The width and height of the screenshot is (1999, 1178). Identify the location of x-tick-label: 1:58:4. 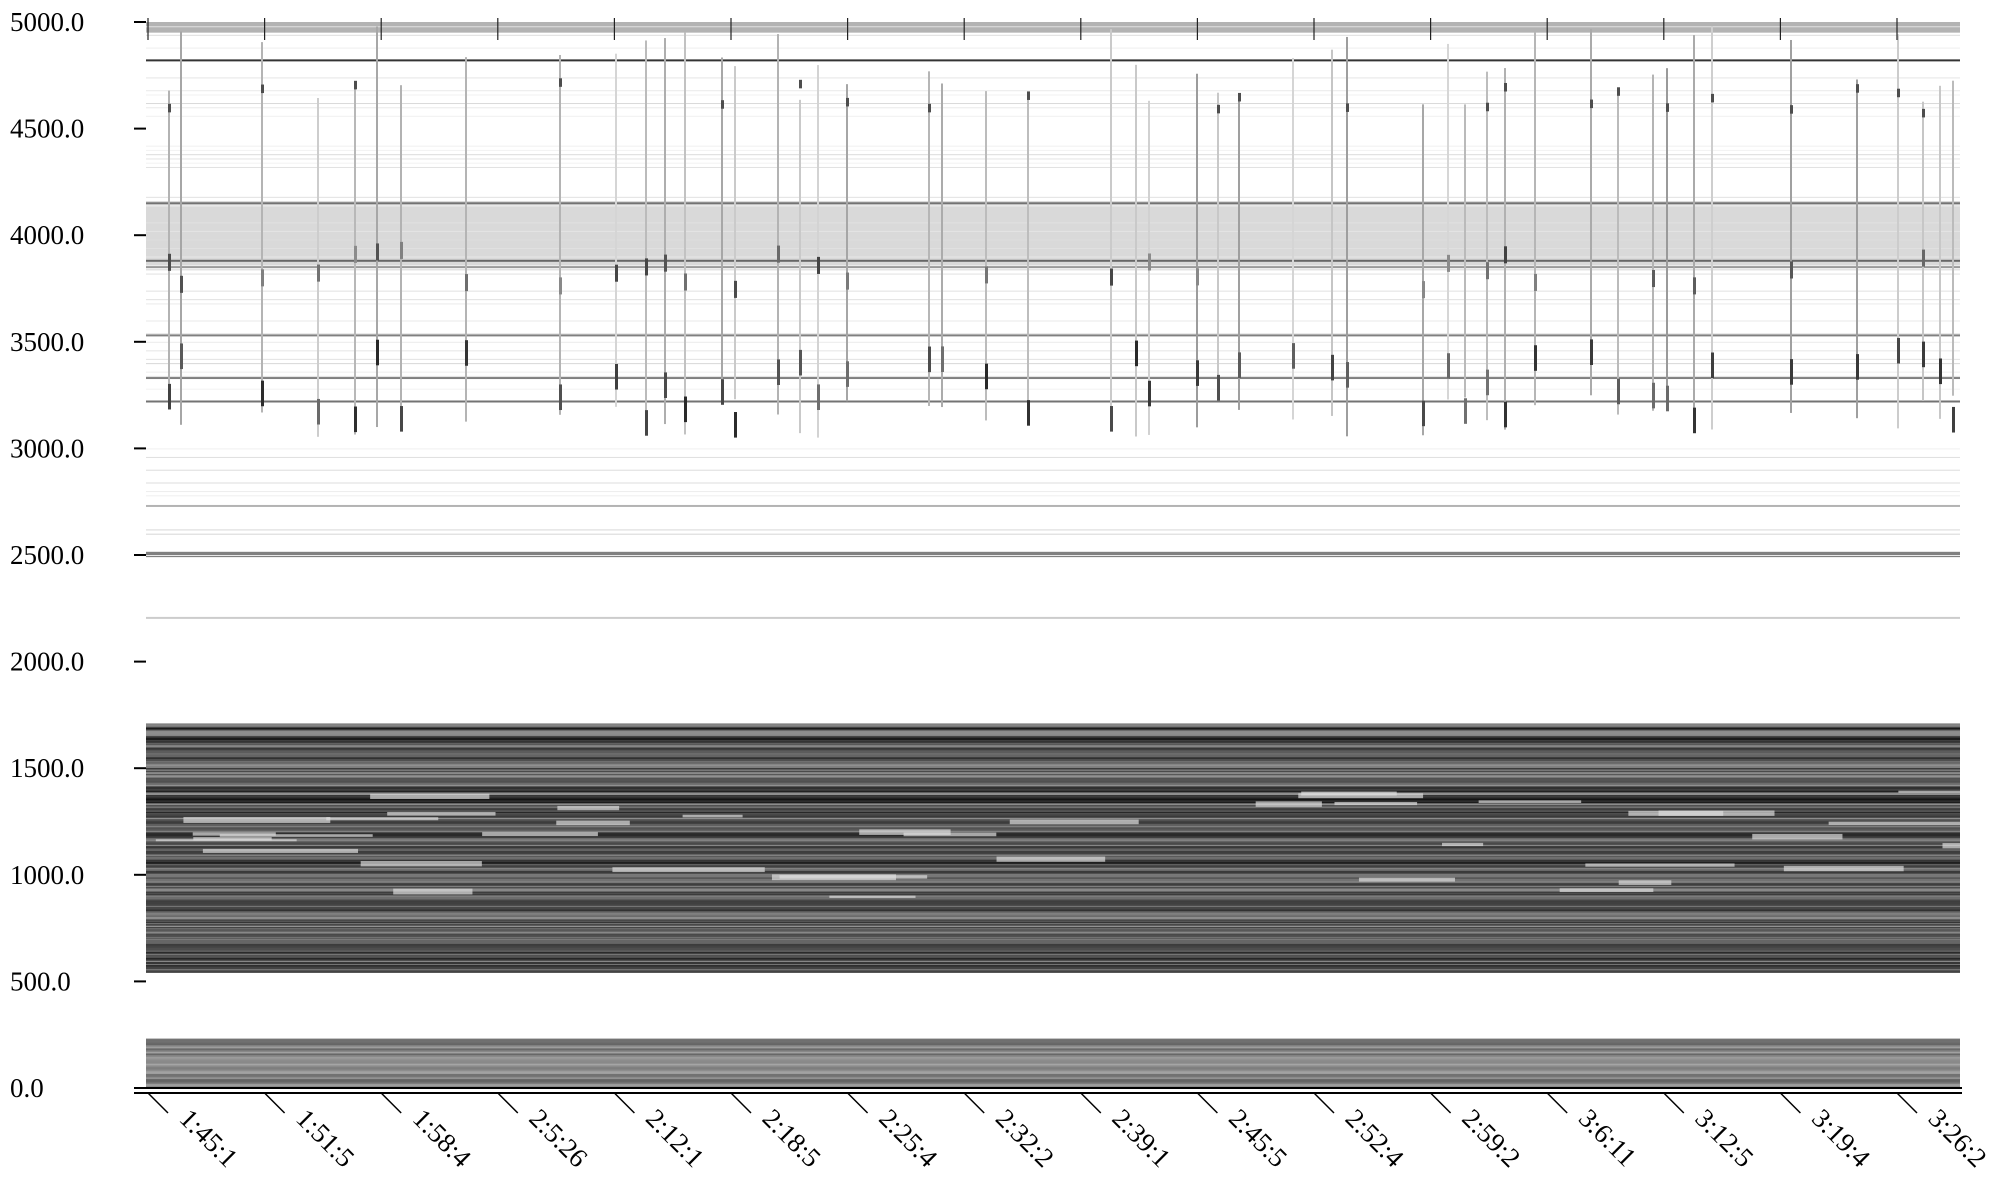
(442, 1138).